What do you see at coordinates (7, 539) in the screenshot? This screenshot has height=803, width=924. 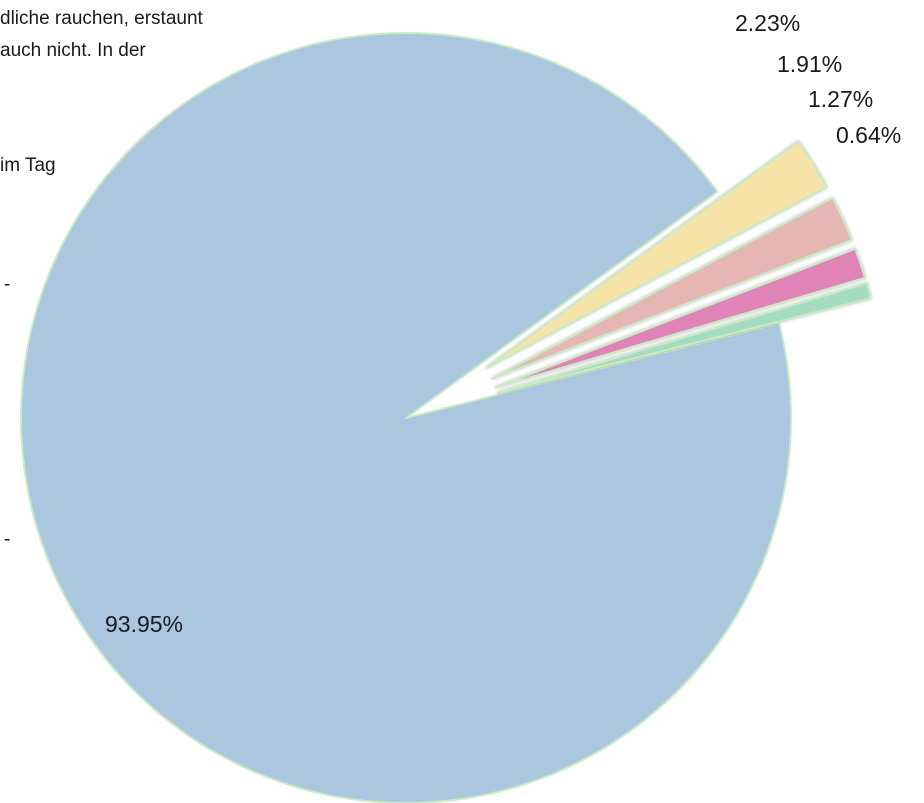 I see `background-text-dash-2: -` at bounding box center [7, 539].